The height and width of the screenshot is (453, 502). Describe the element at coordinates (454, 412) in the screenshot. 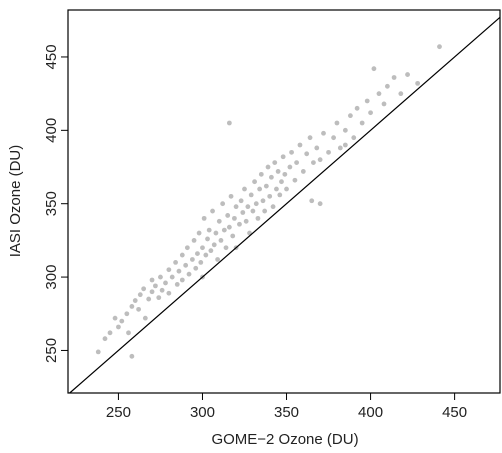

I see `x-tick-label: 450` at that location.